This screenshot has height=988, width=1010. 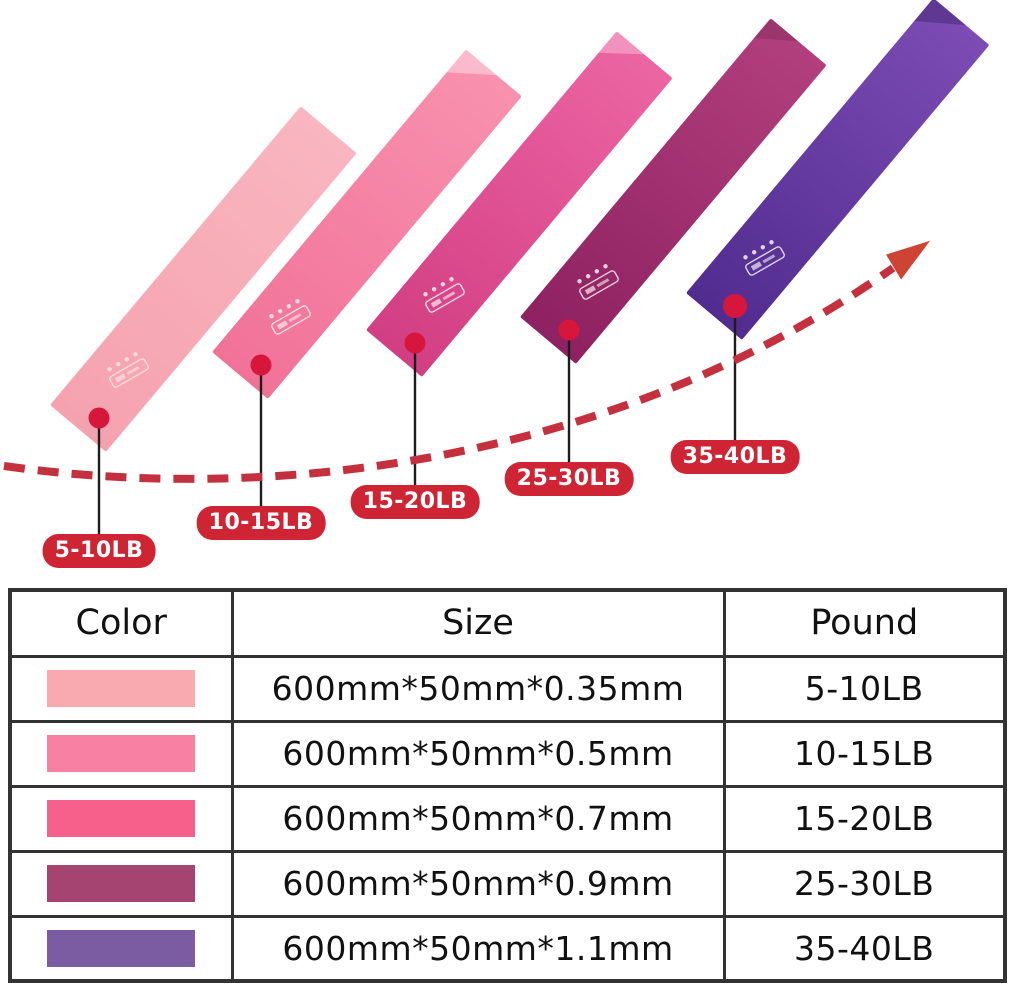 I want to click on table-row: 600mm*50mm*0.35mm 5-10LB, so click(x=507, y=688).